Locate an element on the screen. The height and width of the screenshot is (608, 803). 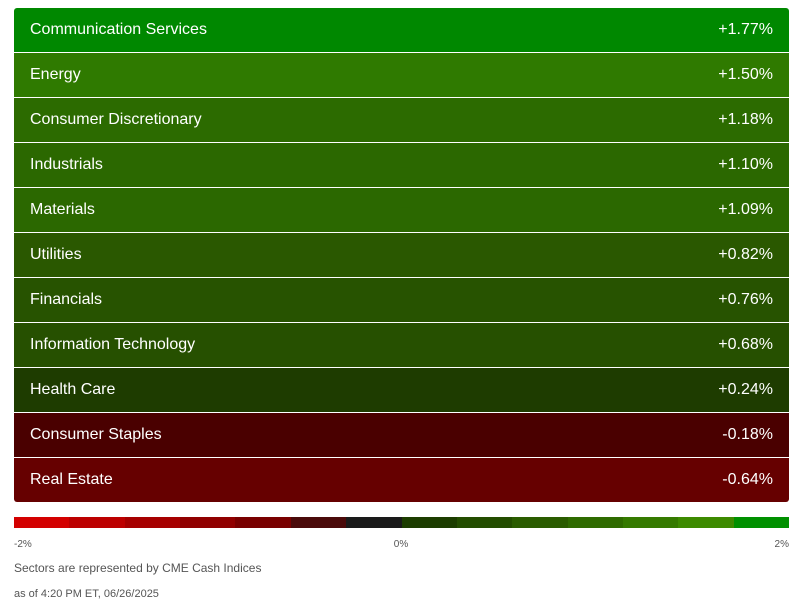
scale-max-label: 2% is located at coordinates (781, 544).